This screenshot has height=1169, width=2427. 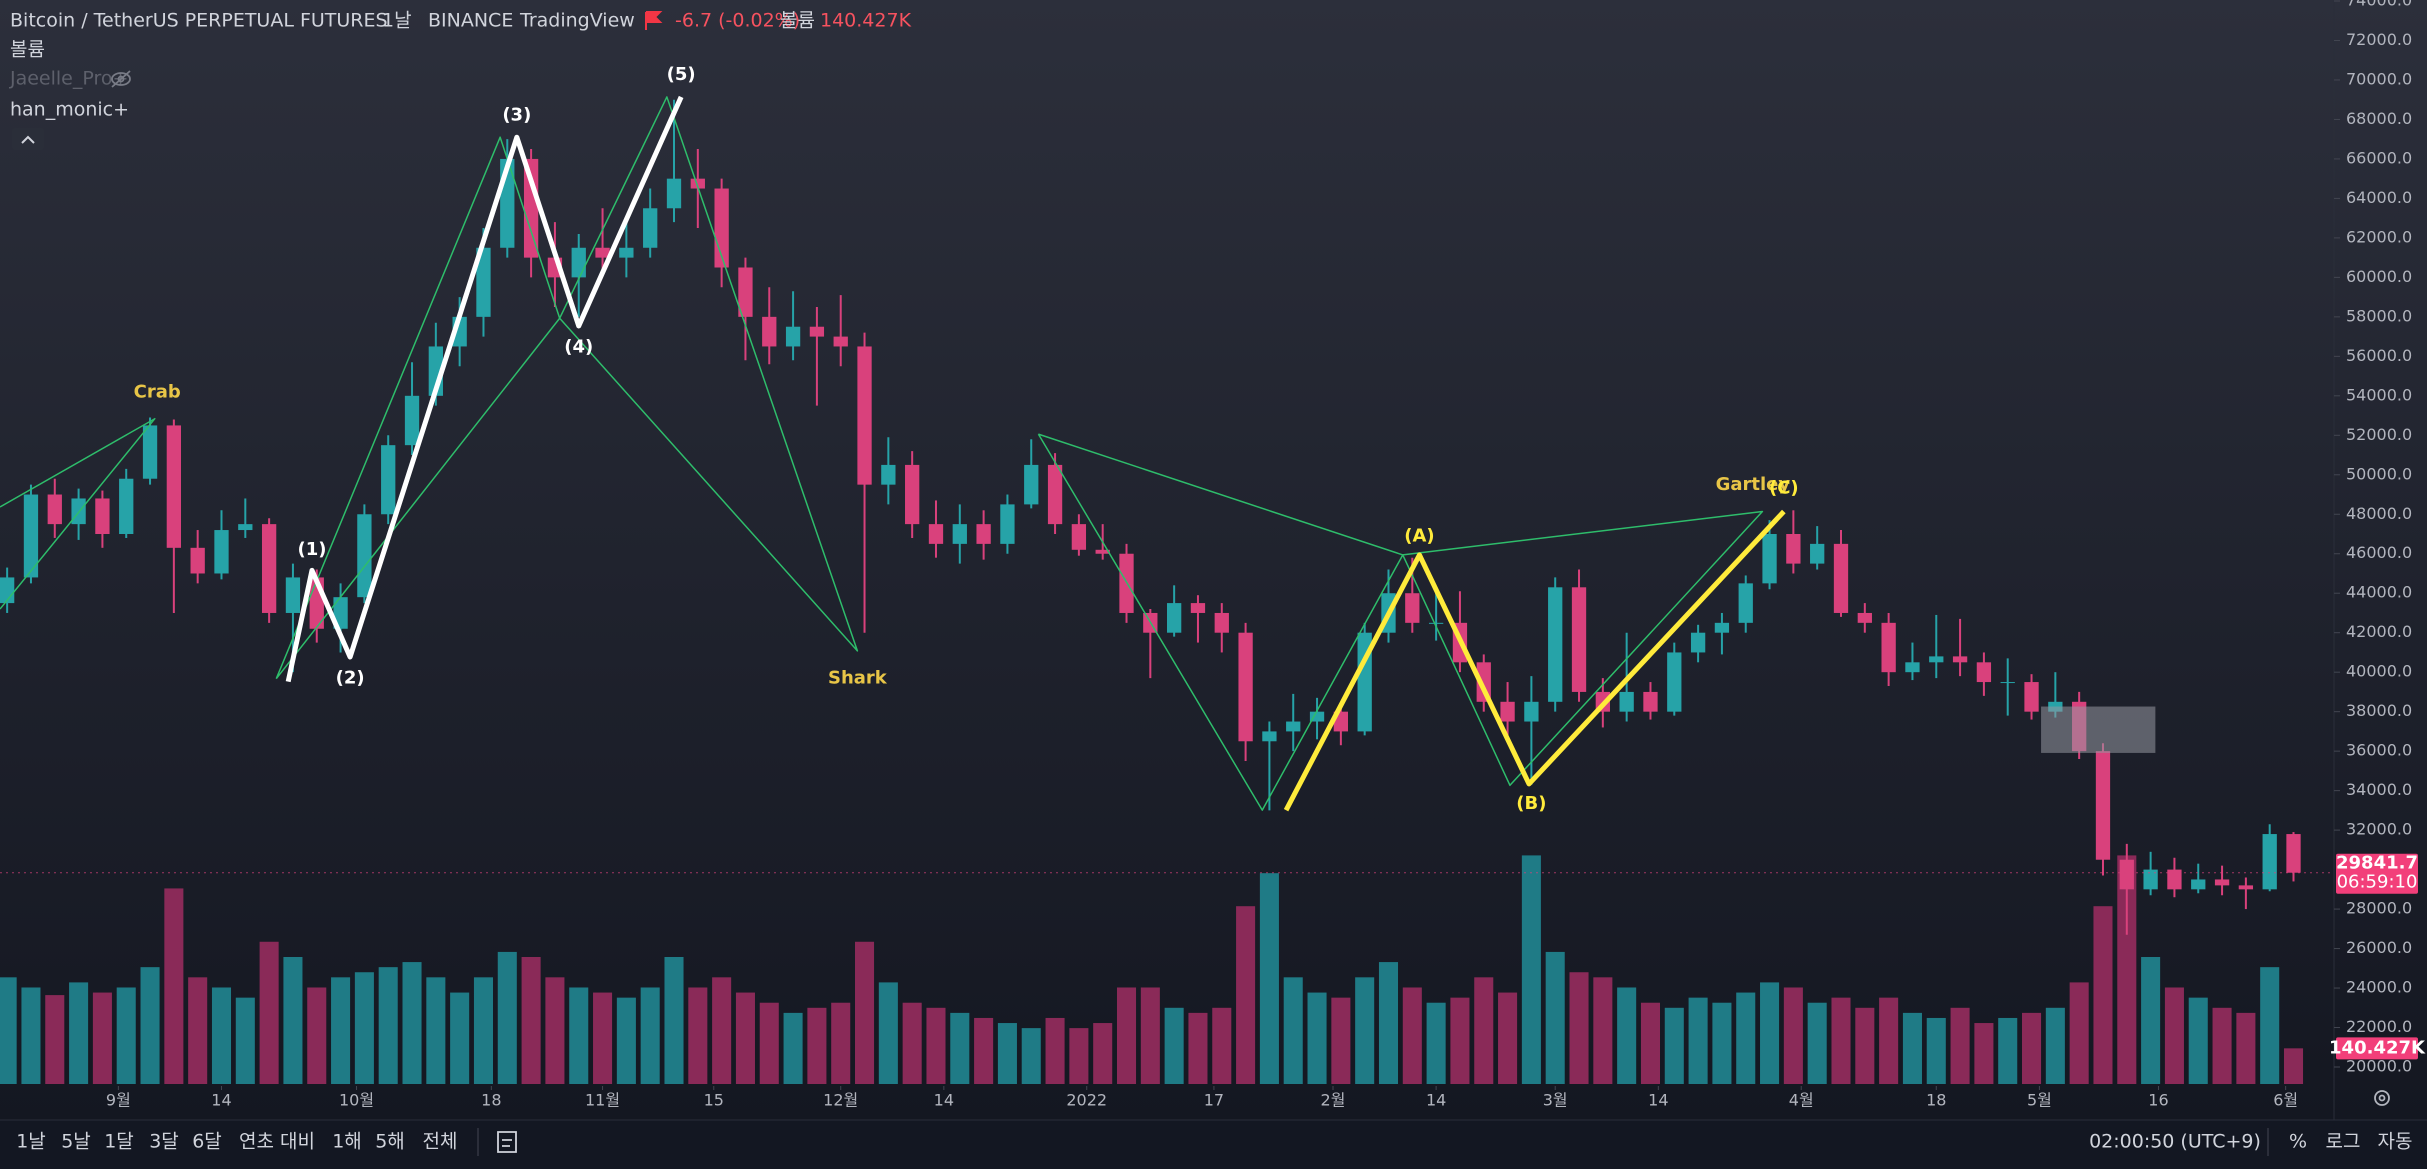 What do you see at coordinates (121, 79) in the screenshot?
I see `eye-off-icon` at bounding box center [121, 79].